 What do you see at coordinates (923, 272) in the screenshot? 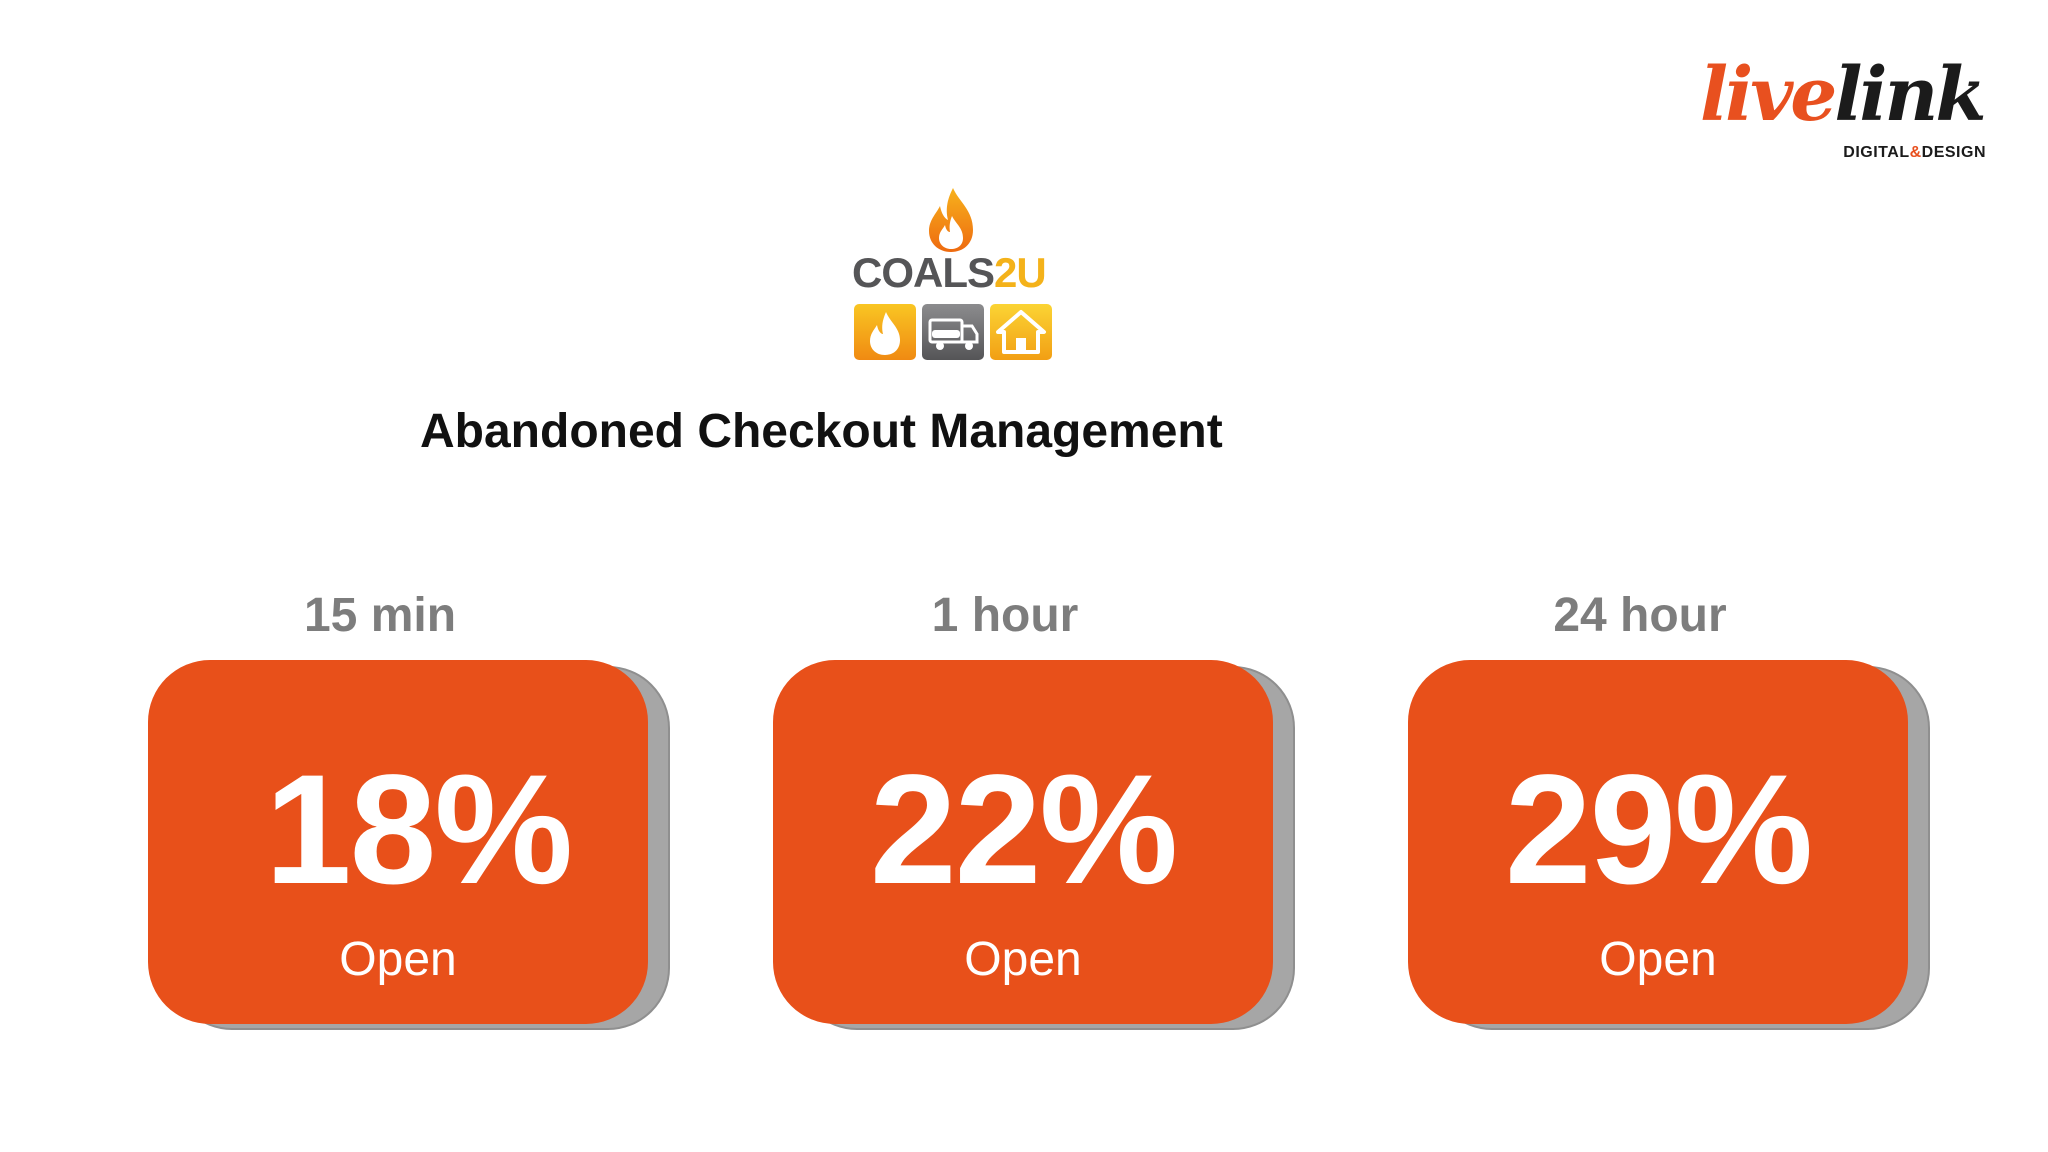
I see `coals2u-word-coals: COALS` at bounding box center [923, 272].